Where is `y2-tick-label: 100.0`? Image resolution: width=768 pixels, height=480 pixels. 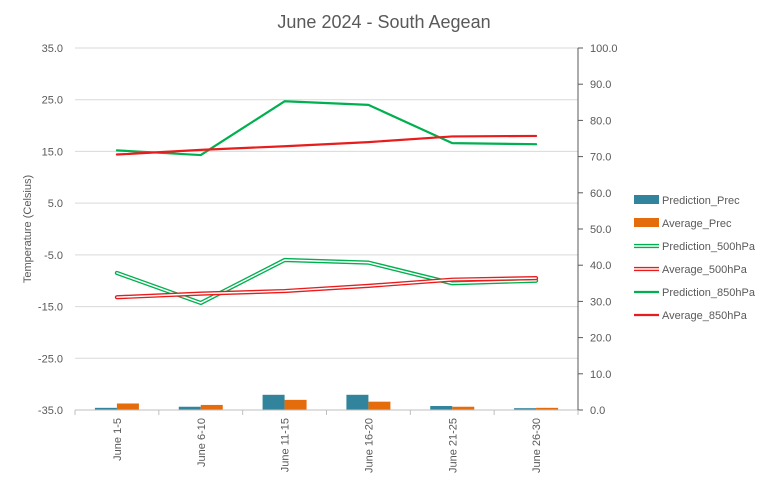 y2-tick-label: 100.0 is located at coordinates (604, 49).